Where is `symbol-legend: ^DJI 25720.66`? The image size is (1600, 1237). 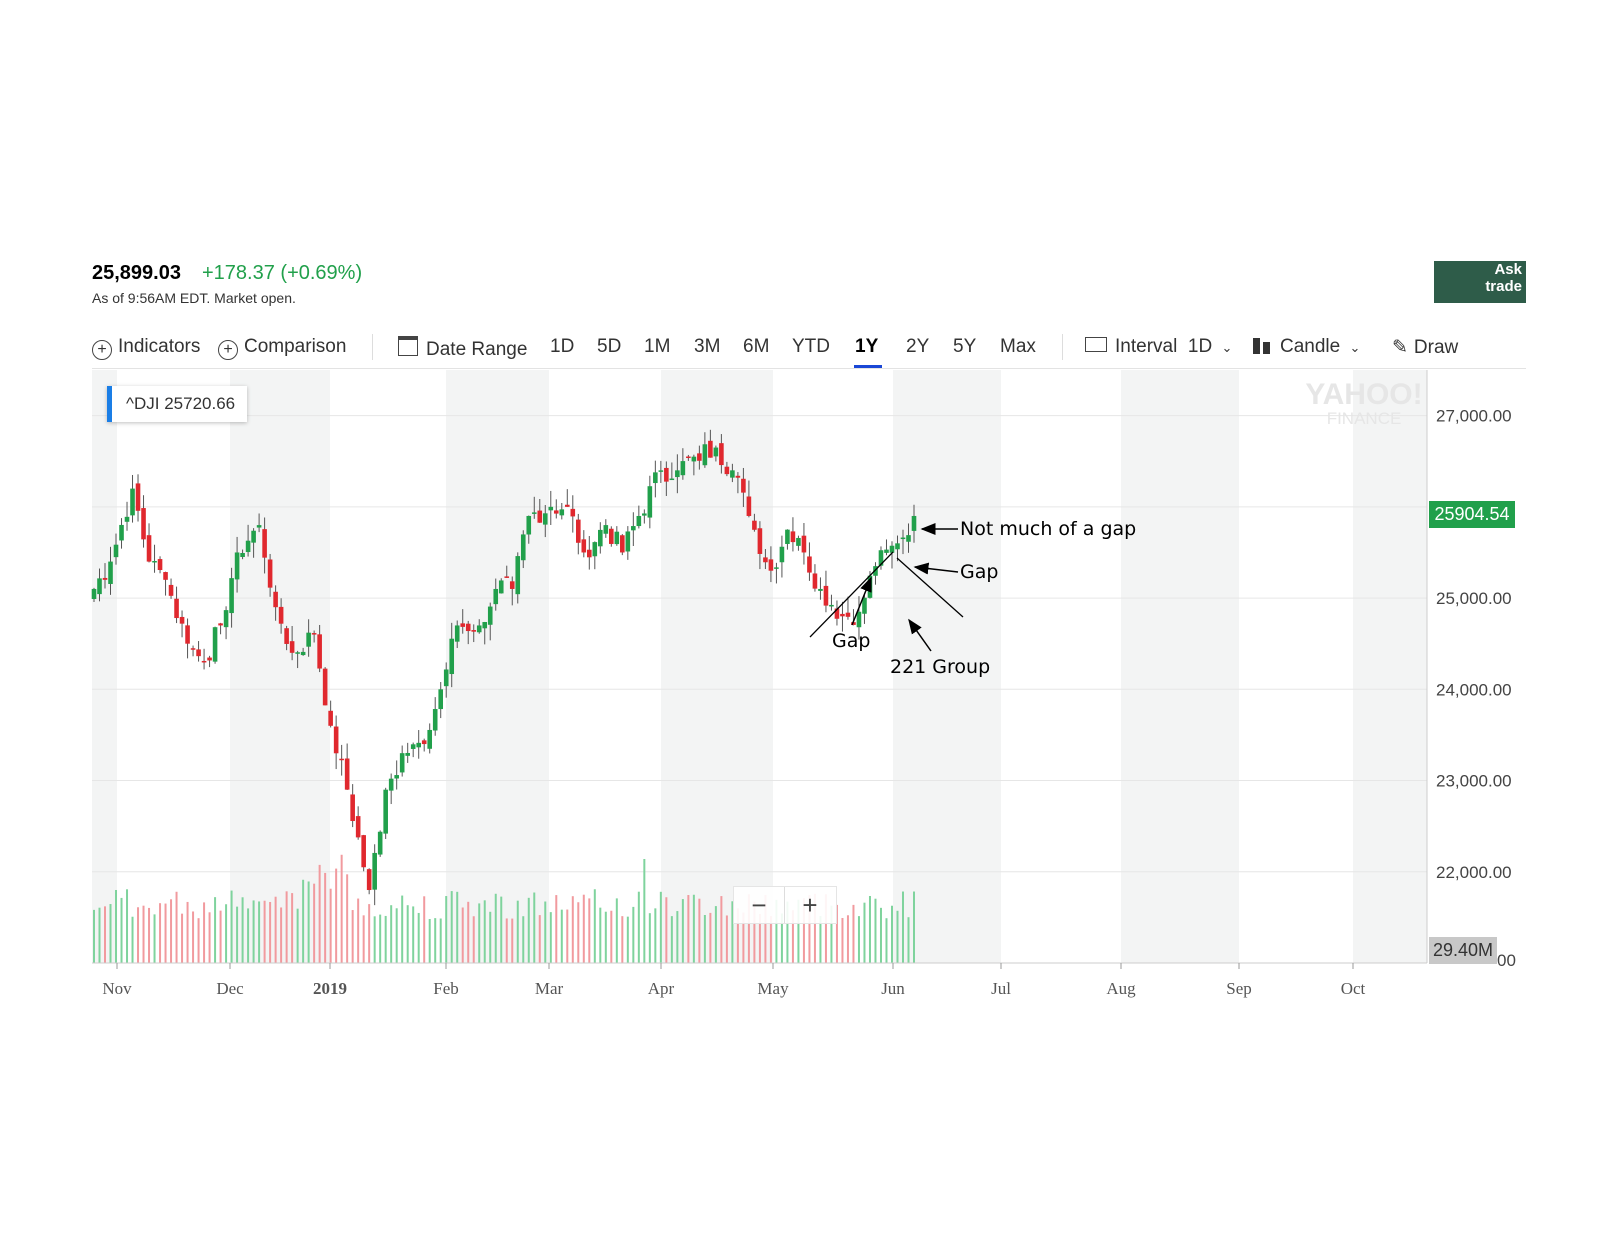 symbol-legend: ^DJI 25720.66 is located at coordinates (177, 404).